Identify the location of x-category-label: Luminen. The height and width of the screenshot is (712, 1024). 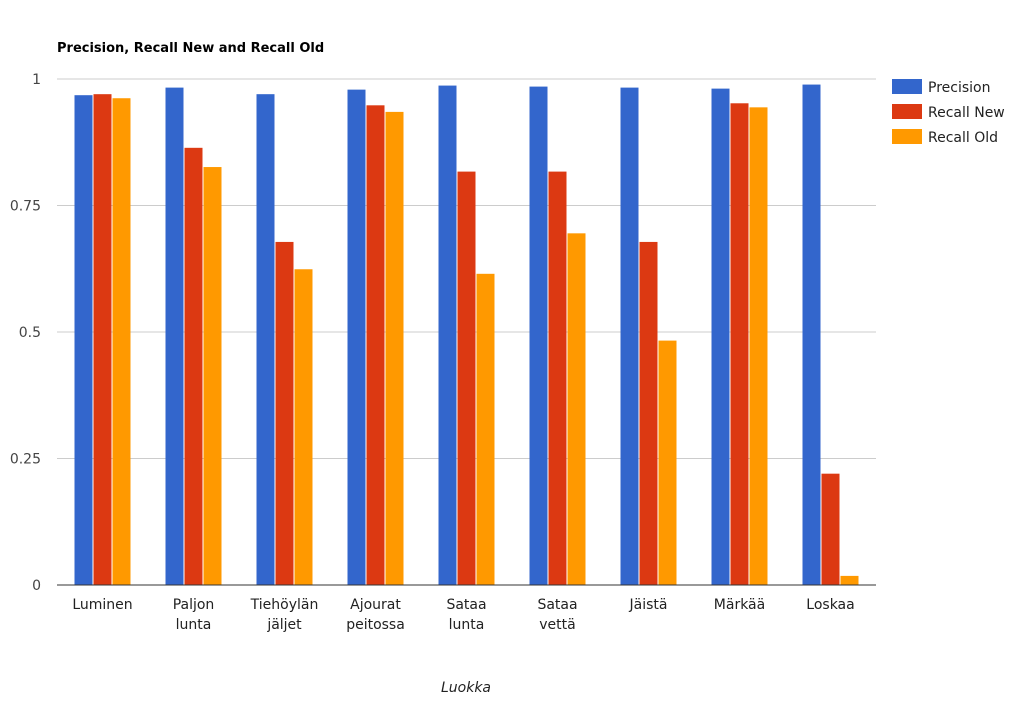
(102, 605).